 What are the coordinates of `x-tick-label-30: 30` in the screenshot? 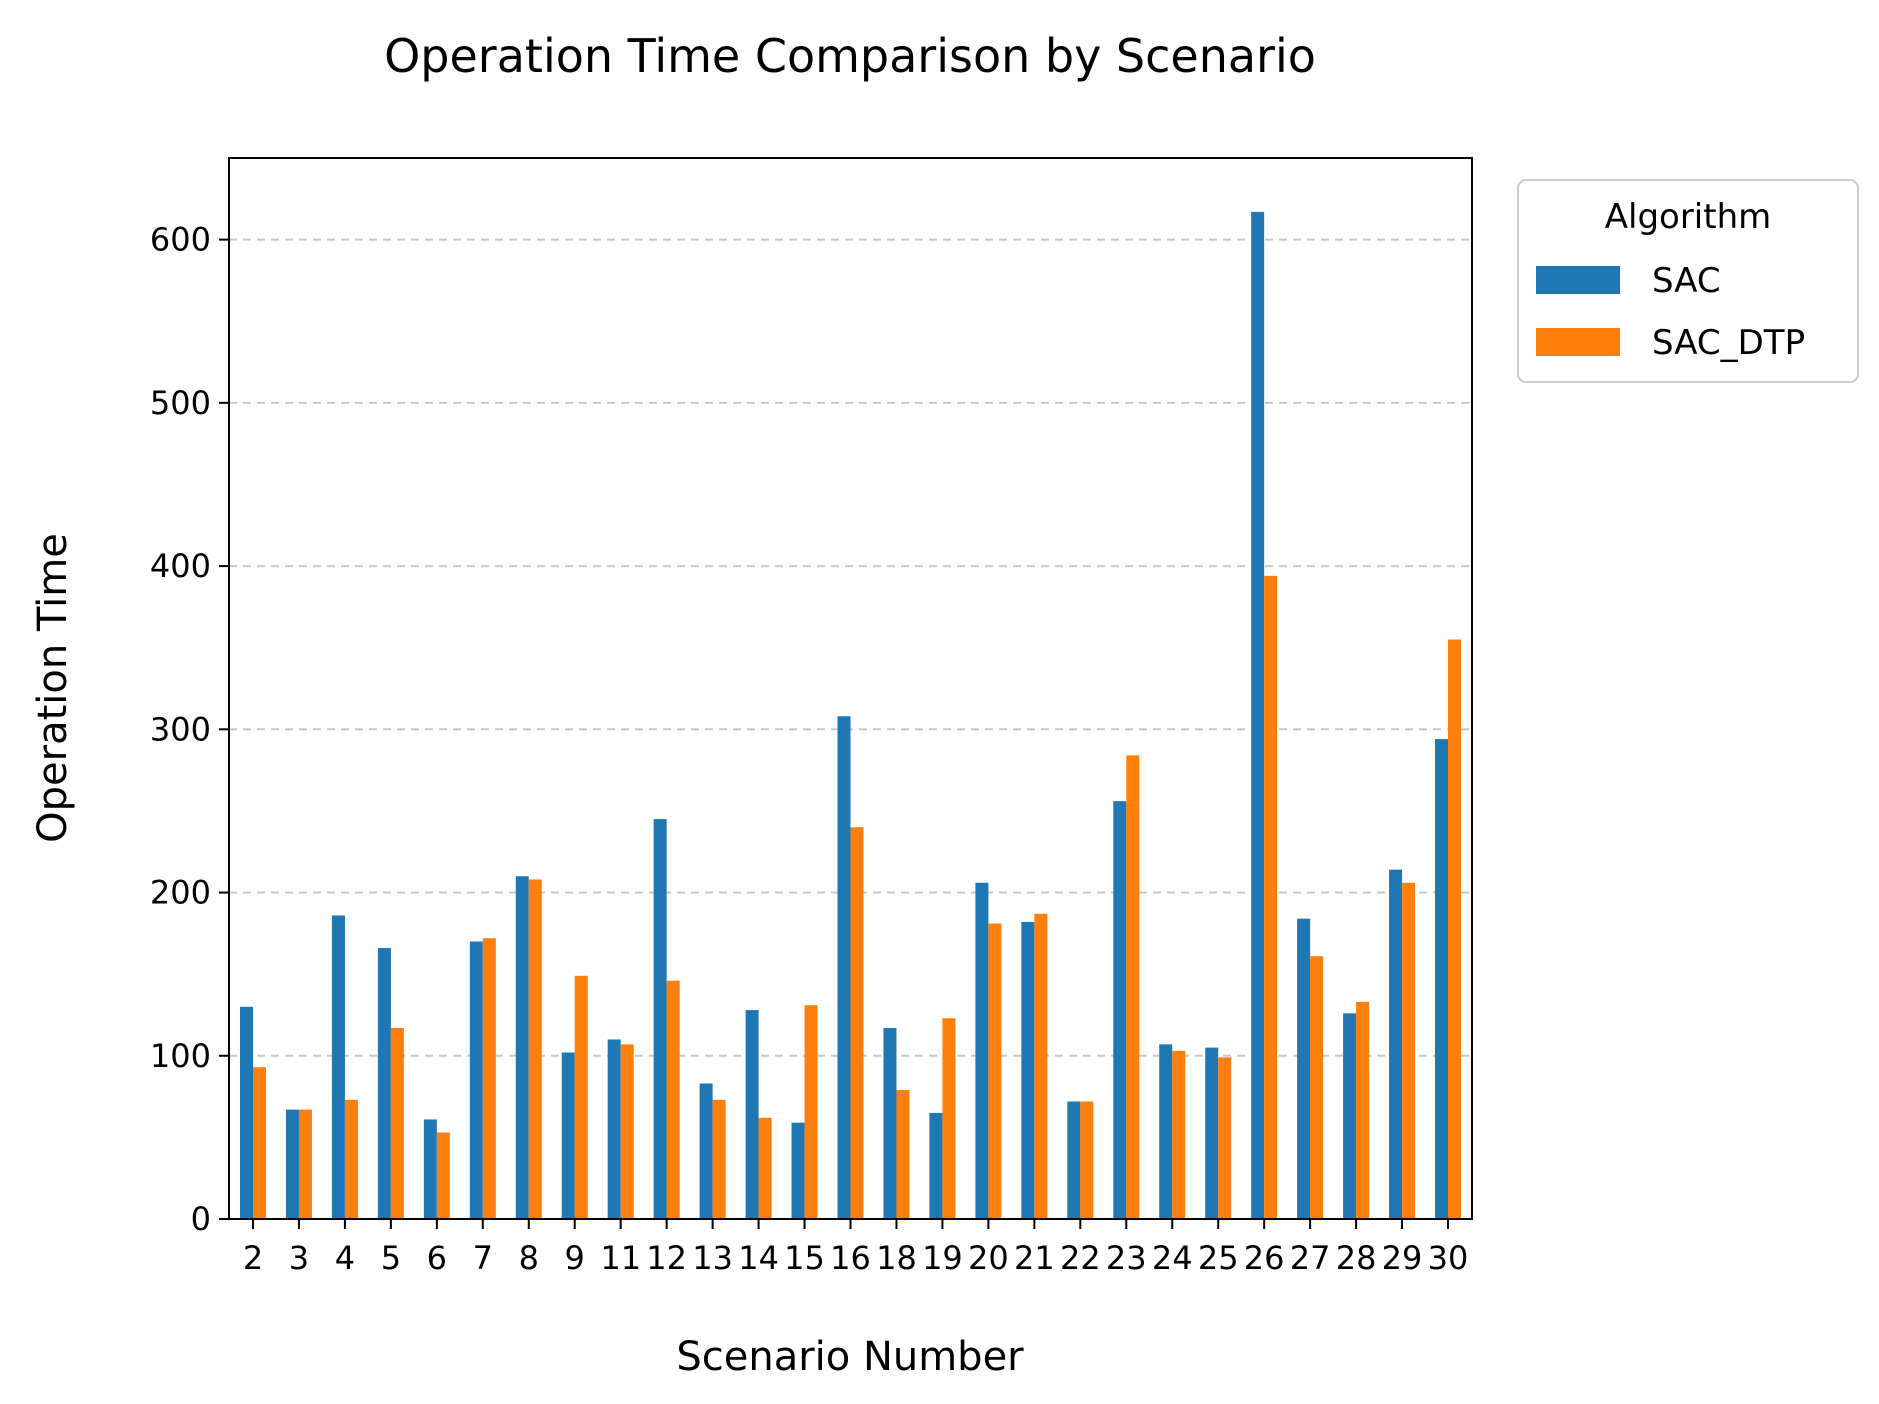 It's located at (1448, 1258).